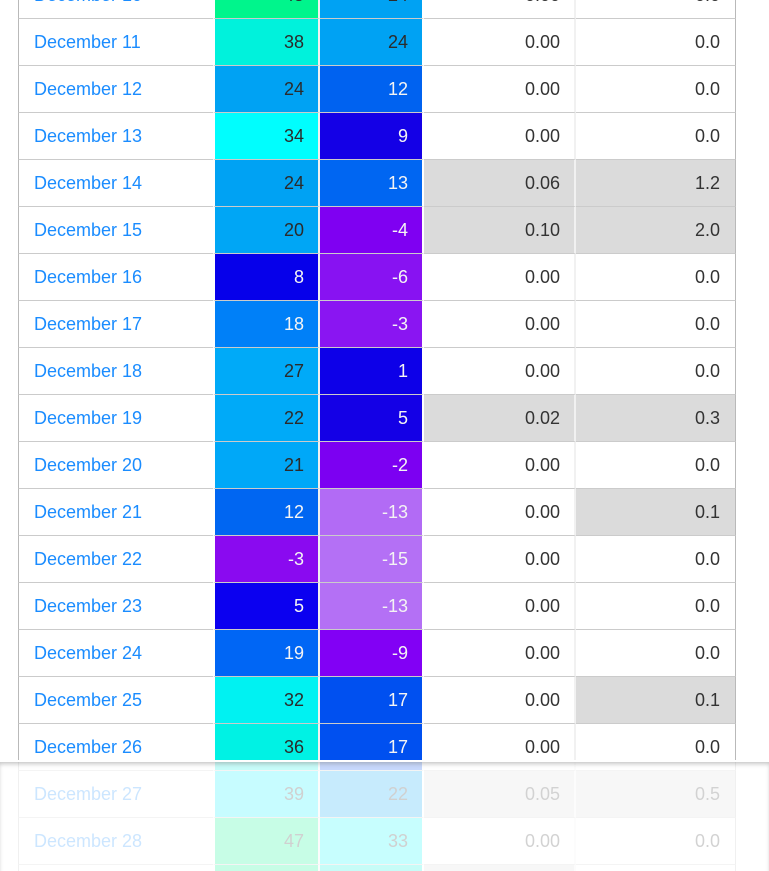 The height and width of the screenshot is (871, 769). What do you see at coordinates (88, 323) in the screenshot?
I see `date-link: December 17` at bounding box center [88, 323].